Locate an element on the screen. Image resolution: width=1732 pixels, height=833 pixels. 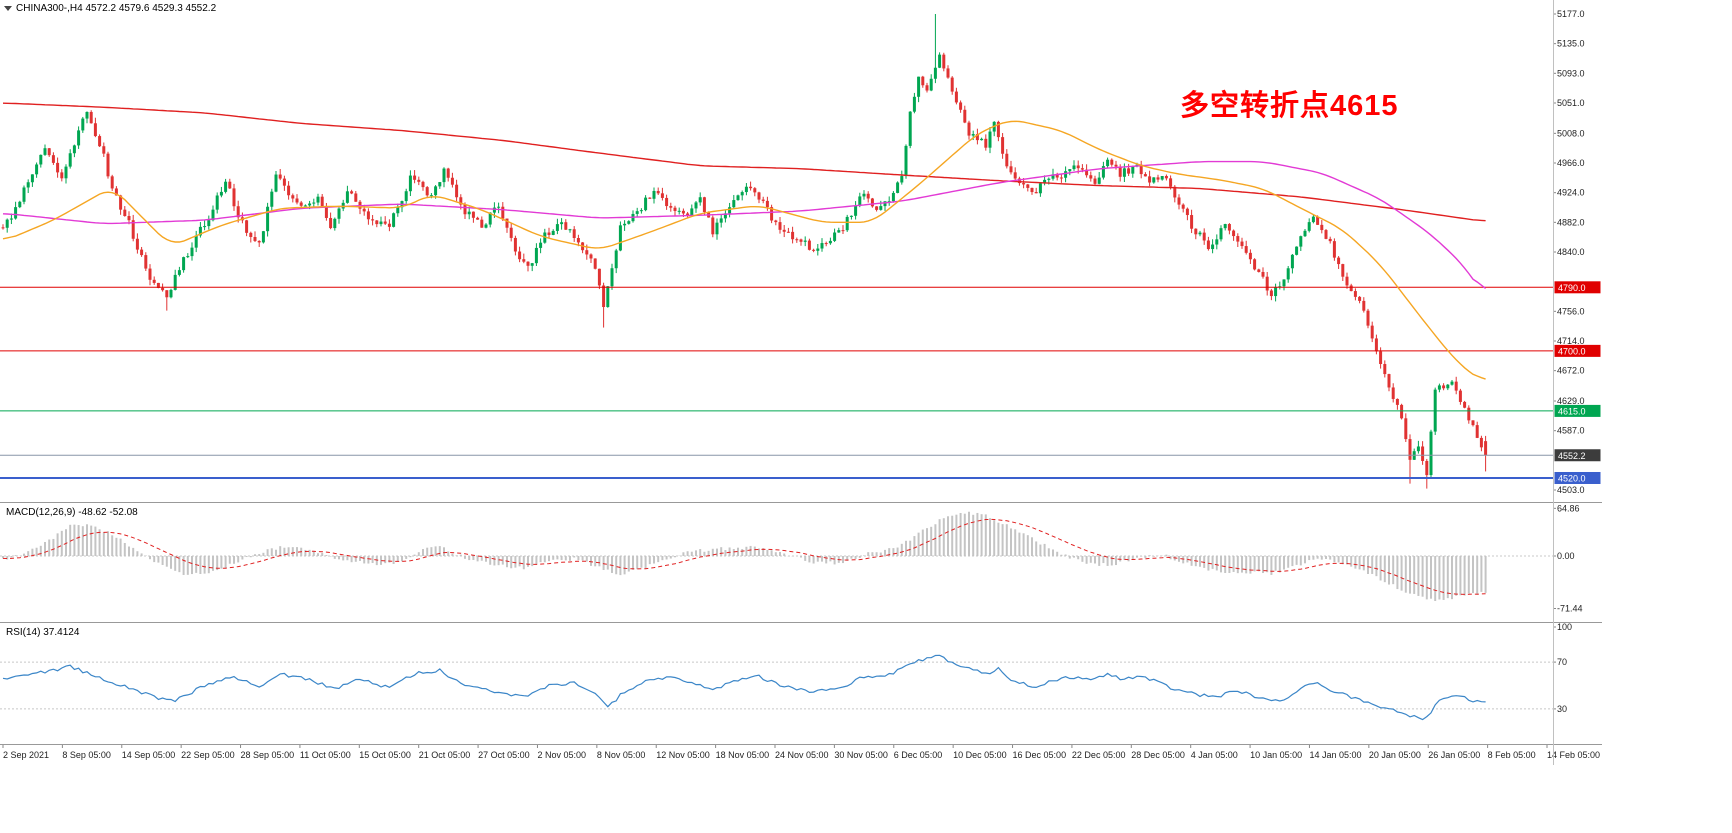
svg-text: 0.00 is located at coordinates (1566, 556).